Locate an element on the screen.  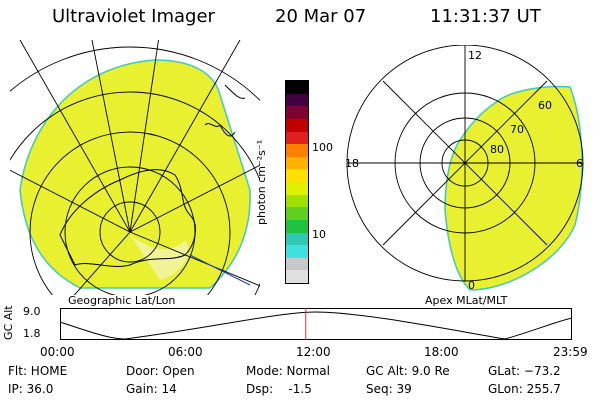
altitude-ytick-top: 9.0 is located at coordinates (32, 311).